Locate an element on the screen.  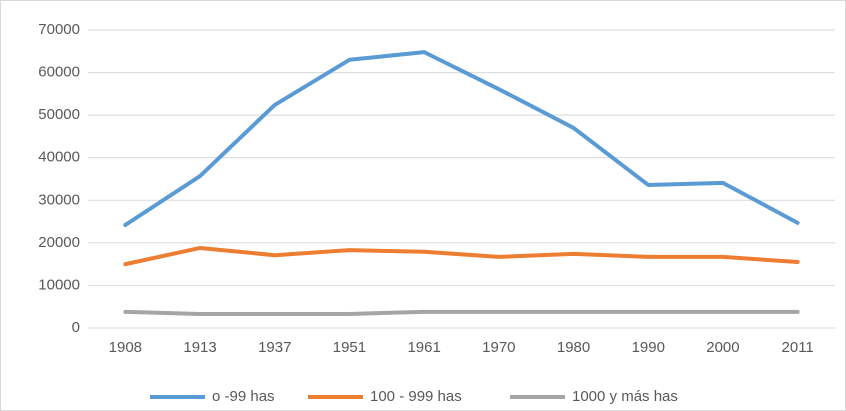
x-tick-label: 1937 is located at coordinates (274, 347).